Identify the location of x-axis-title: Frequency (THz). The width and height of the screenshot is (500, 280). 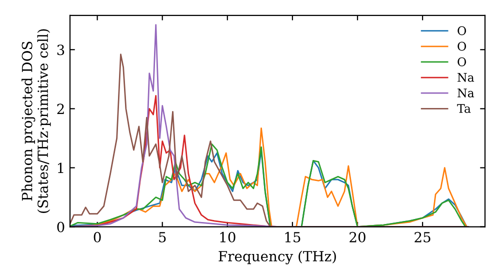
(277, 257).